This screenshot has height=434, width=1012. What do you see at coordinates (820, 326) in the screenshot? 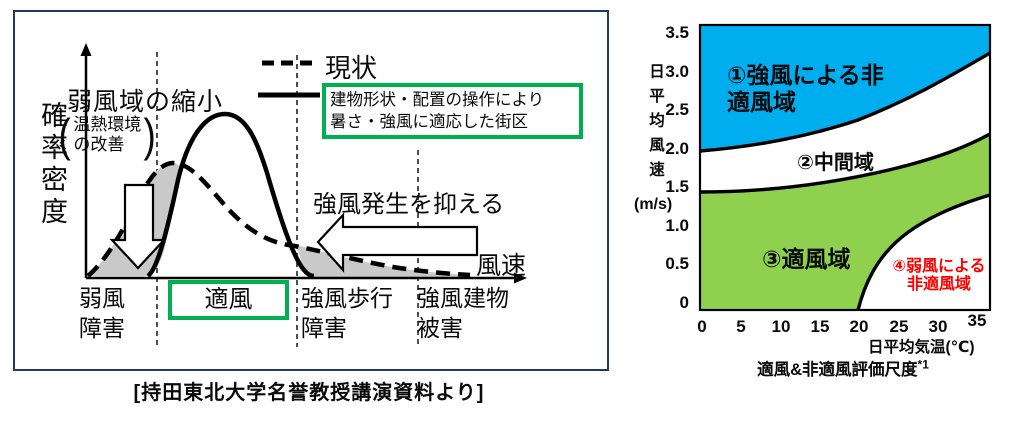
I see `x-tick: 15` at bounding box center [820, 326].